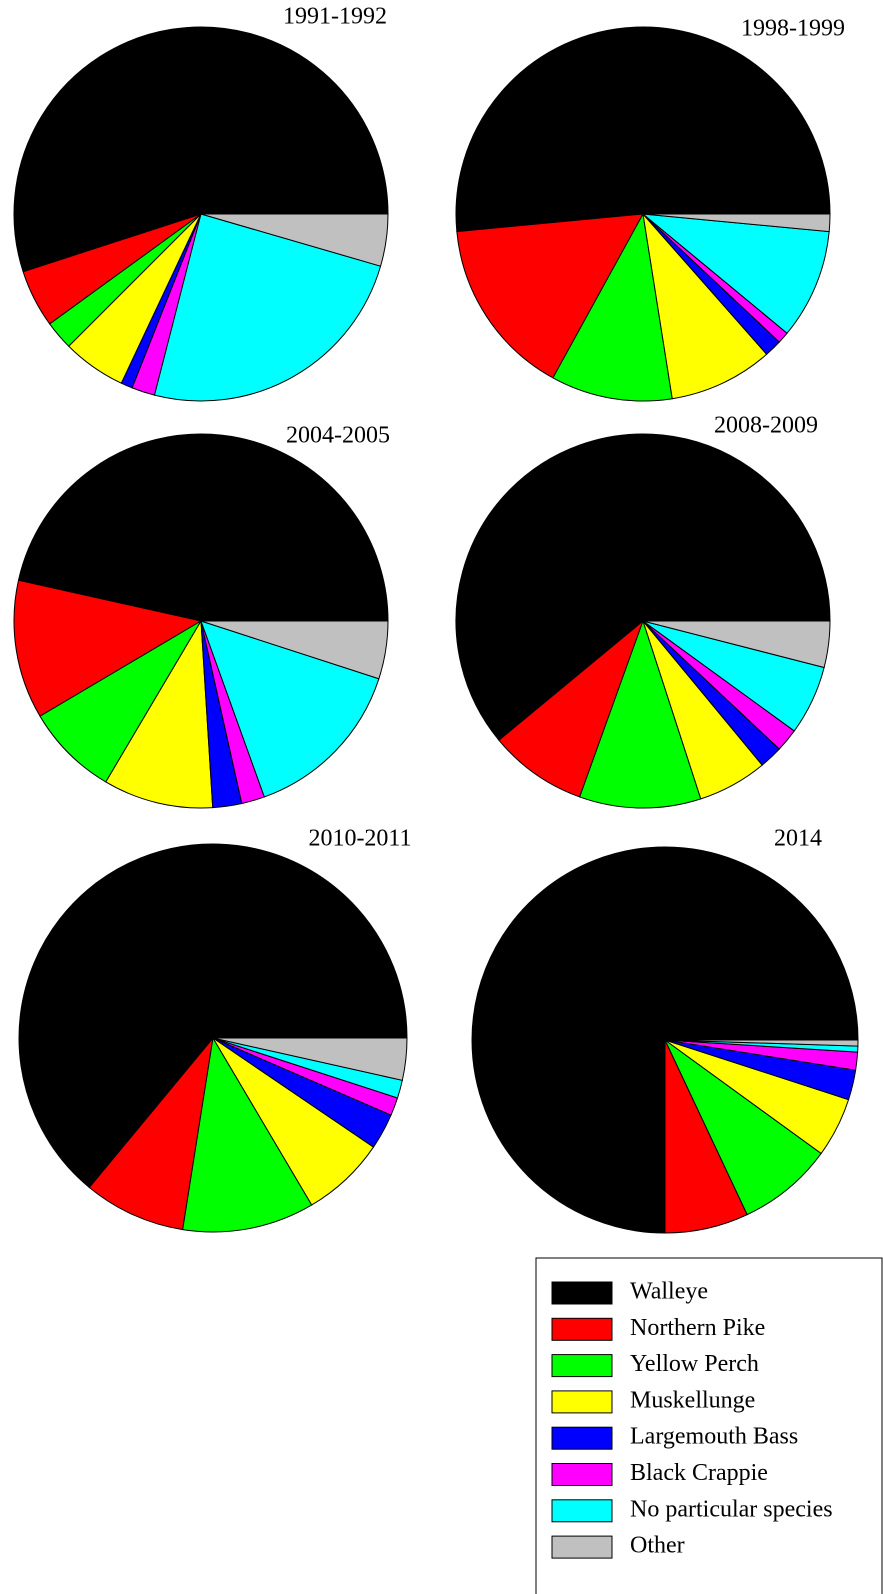 This screenshot has height=1594, width=883. What do you see at coordinates (798, 839) in the screenshot?
I see `pie-title: 2014` at bounding box center [798, 839].